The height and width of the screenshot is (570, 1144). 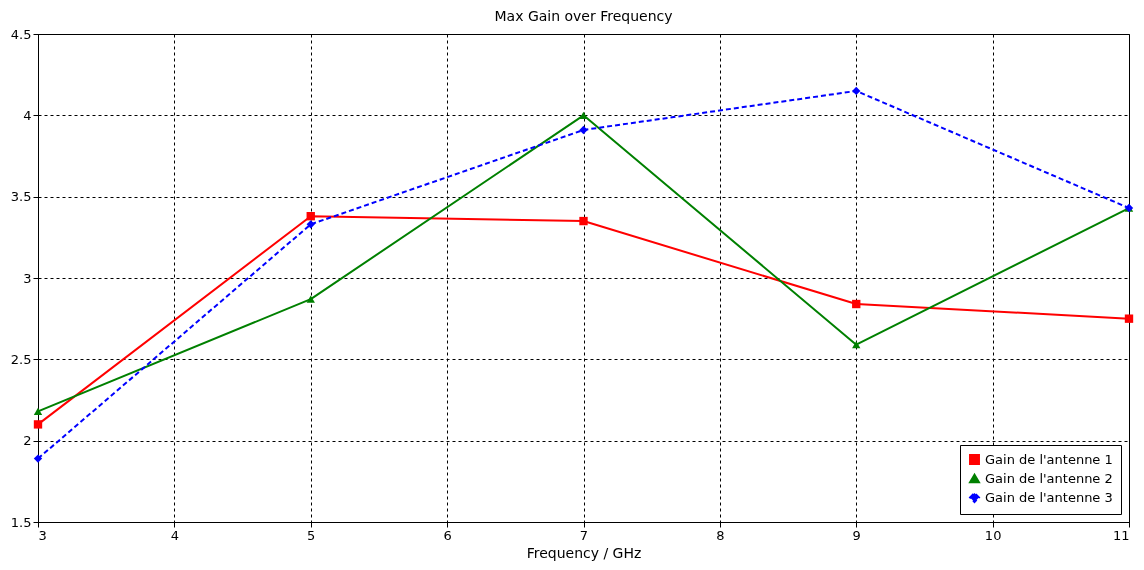 What do you see at coordinates (21, 197) in the screenshot?
I see `y-tick-label: 3.5` at bounding box center [21, 197].